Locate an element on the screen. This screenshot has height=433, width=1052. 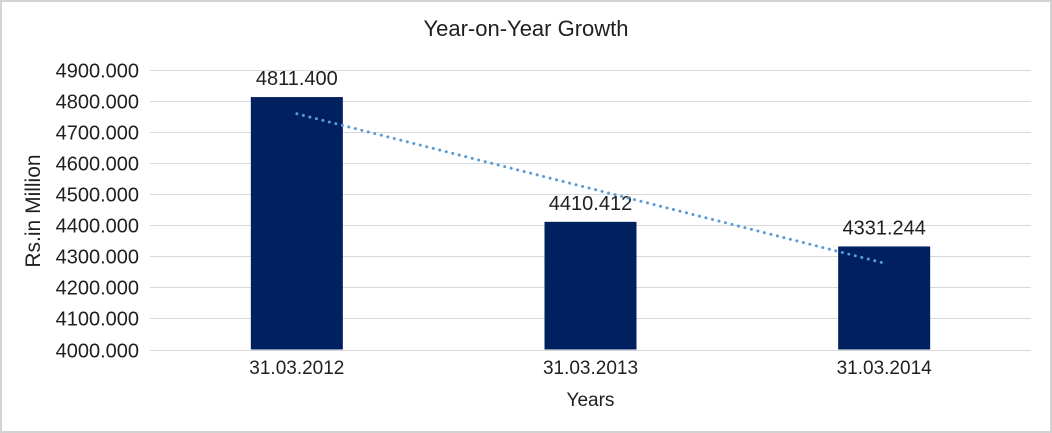
y-tick-label: 4800.000 is located at coordinates (97, 103).